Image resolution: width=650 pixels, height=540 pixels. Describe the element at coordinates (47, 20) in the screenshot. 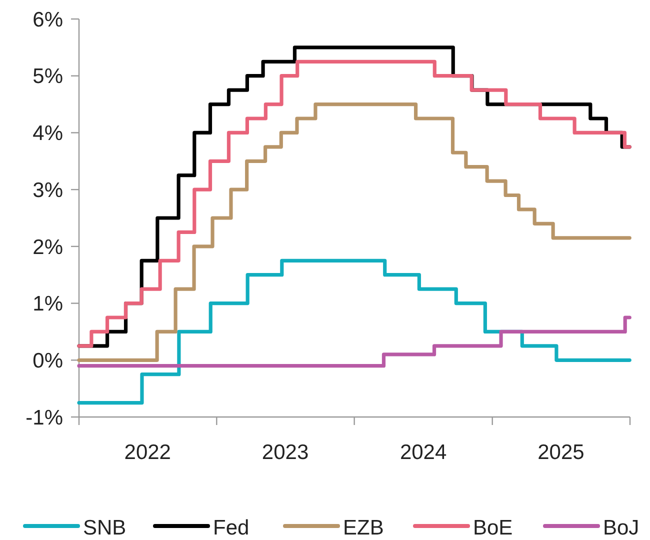

I see `y-tick-label: 6%` at that location.